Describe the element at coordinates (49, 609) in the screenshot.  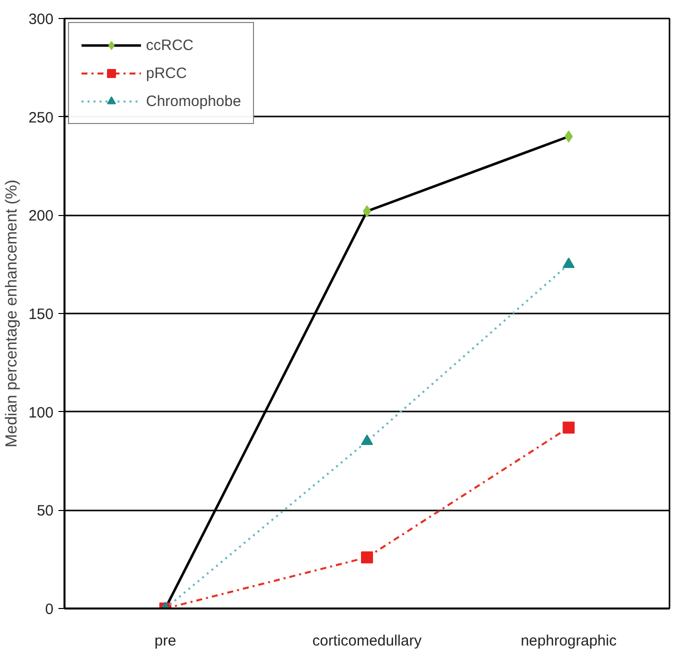
I see `y-tick-label: 0` at that location.